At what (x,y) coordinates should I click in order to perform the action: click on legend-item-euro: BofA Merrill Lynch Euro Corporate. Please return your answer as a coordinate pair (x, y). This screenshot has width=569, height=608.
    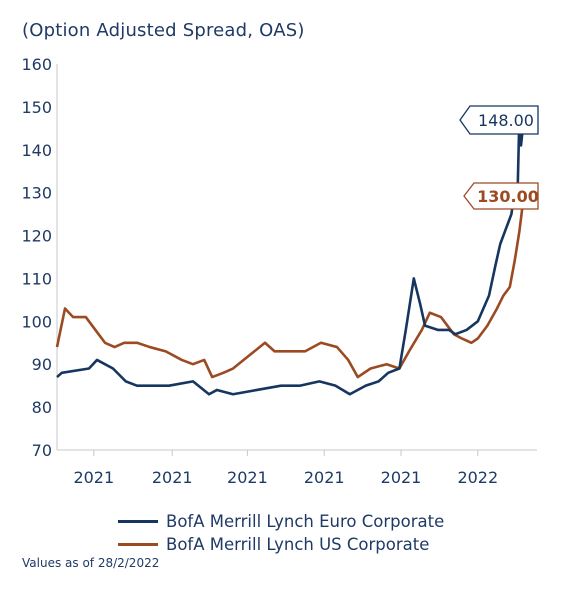
    Looking at the image, I should click on (281, 521).